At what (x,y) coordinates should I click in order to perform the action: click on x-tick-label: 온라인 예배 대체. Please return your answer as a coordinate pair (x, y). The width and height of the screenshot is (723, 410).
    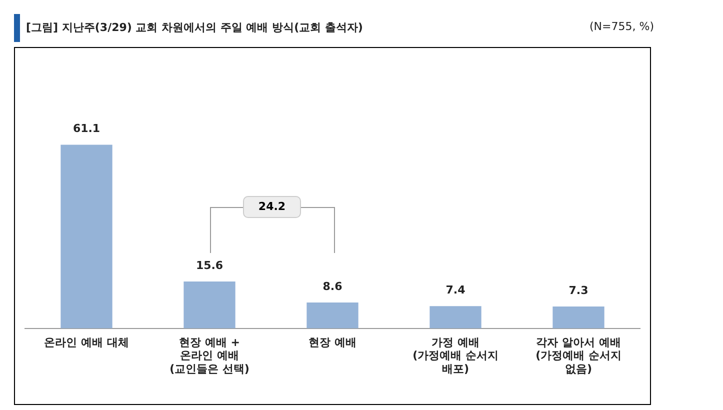
    Looking at the image, I should click on (86, 342).